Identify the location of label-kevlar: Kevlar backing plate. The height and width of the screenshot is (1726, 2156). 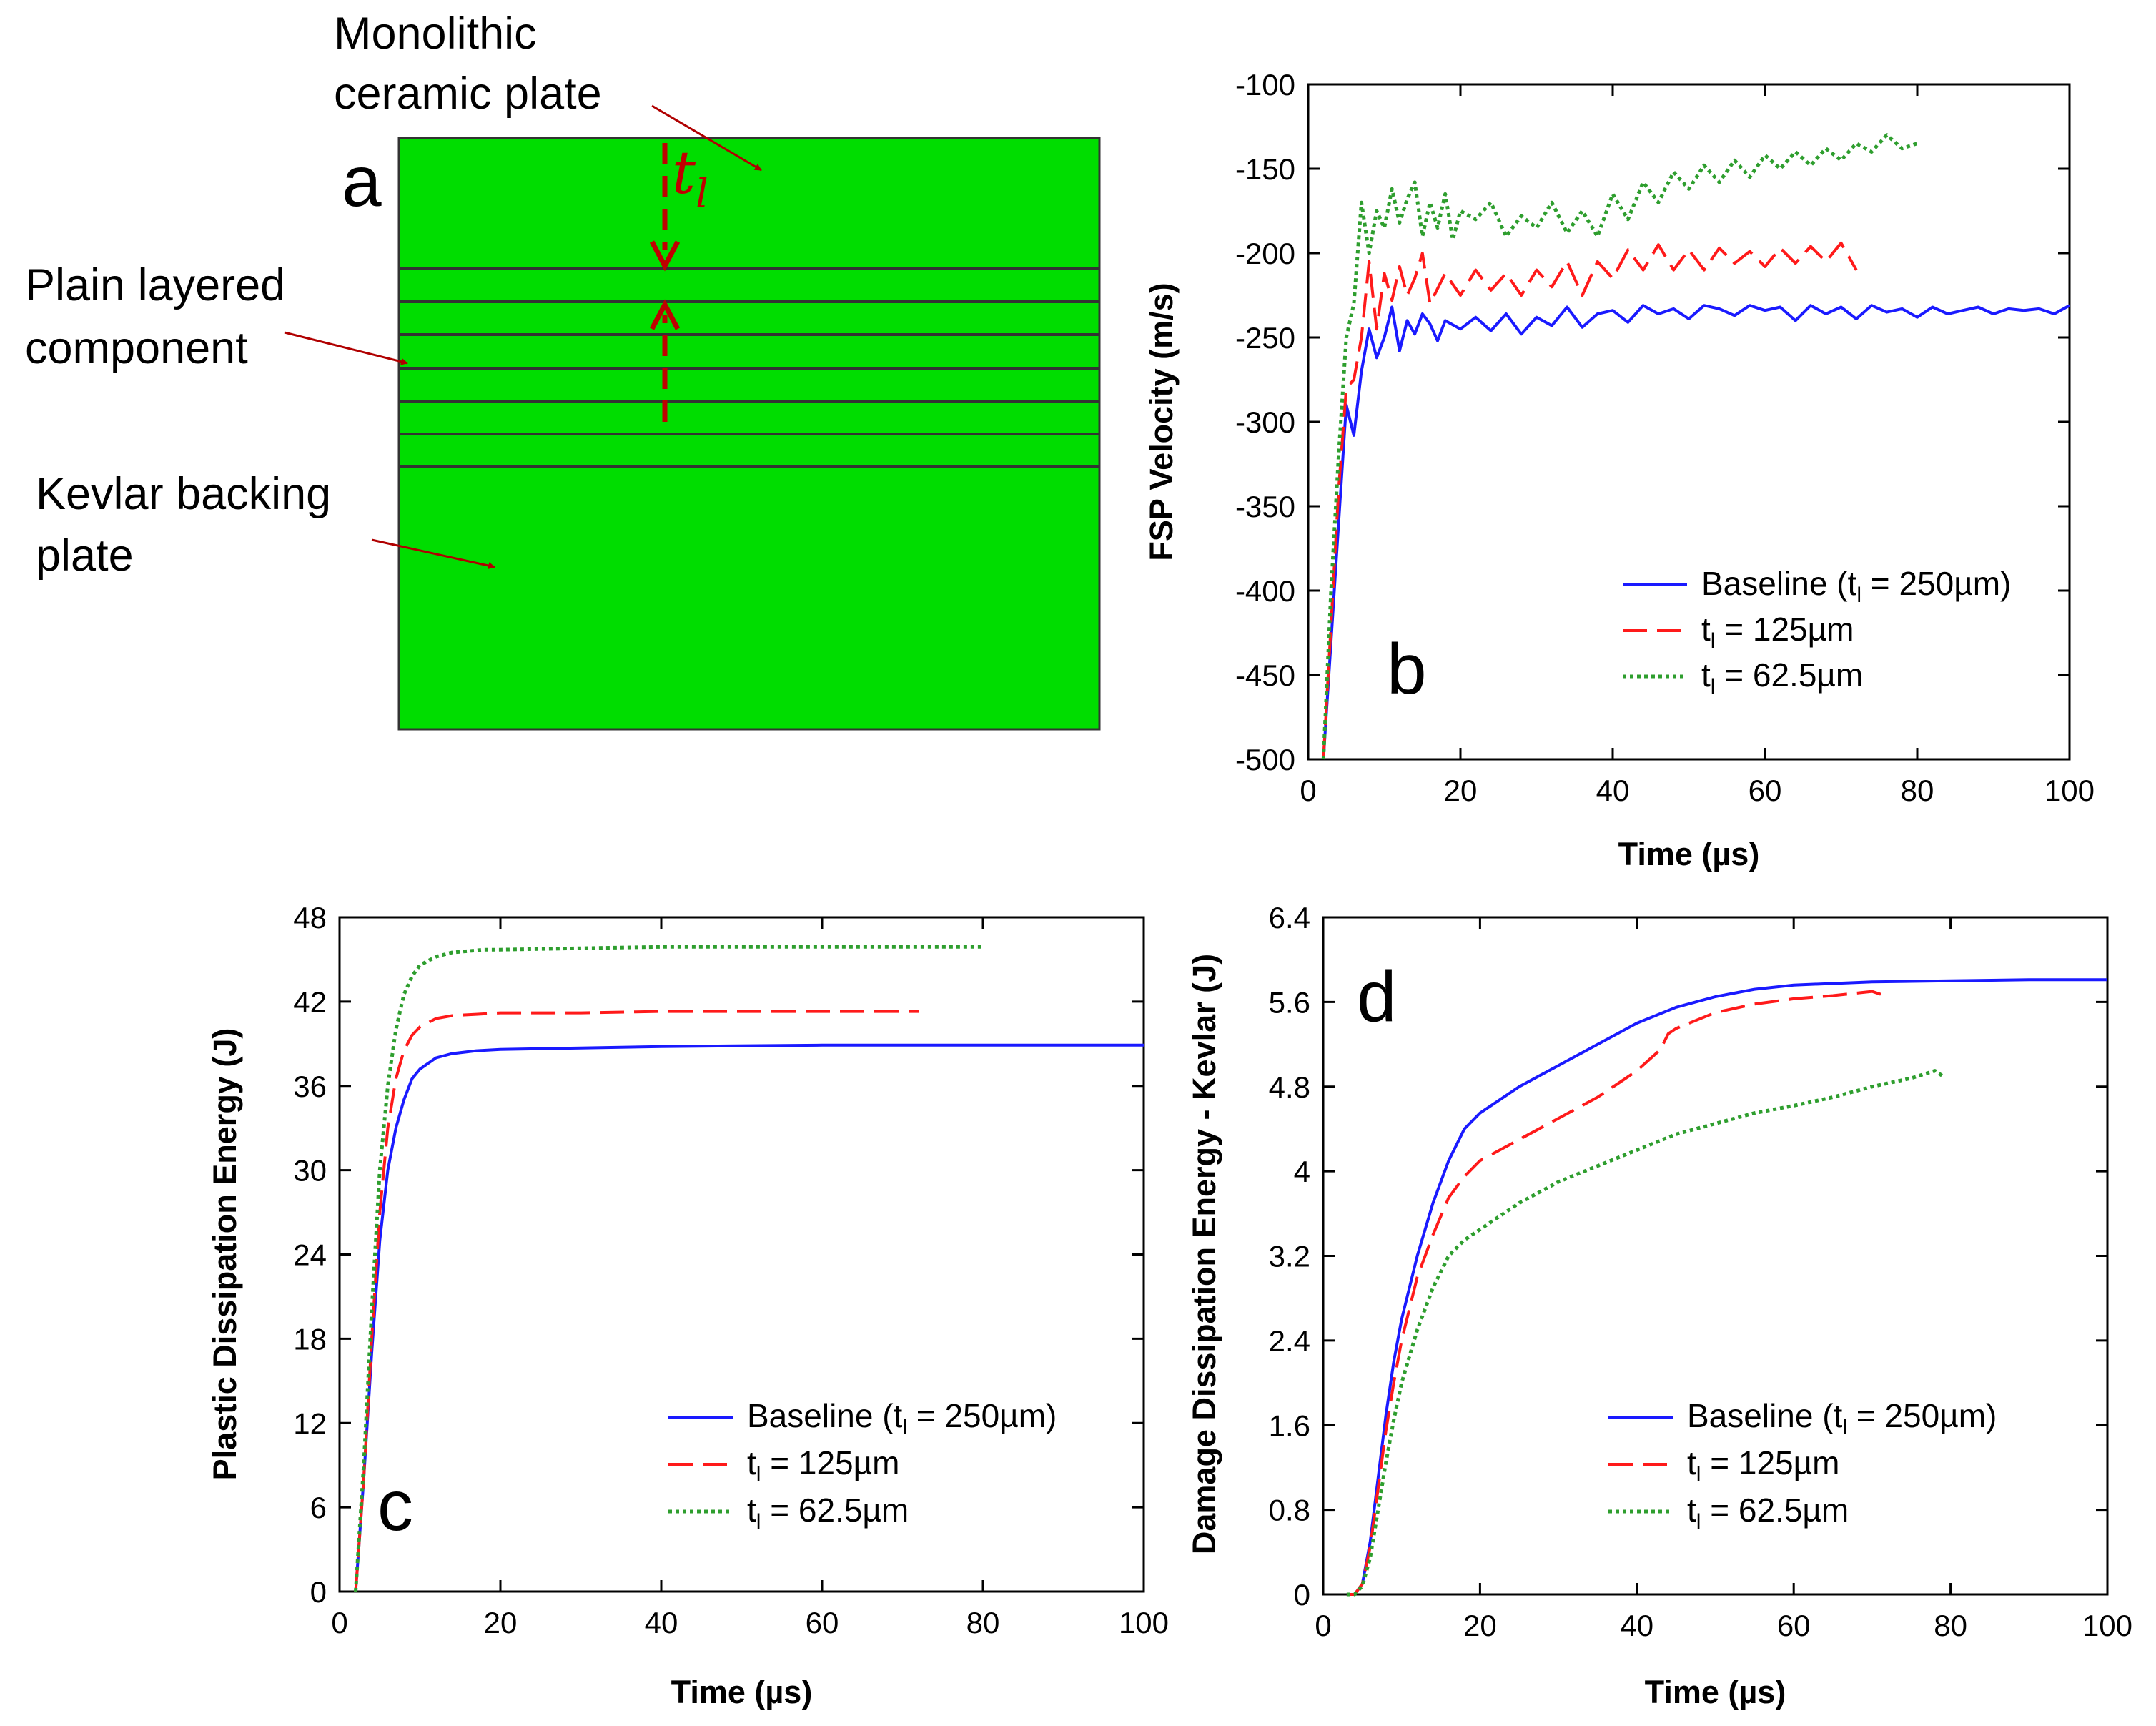
(183, 525).